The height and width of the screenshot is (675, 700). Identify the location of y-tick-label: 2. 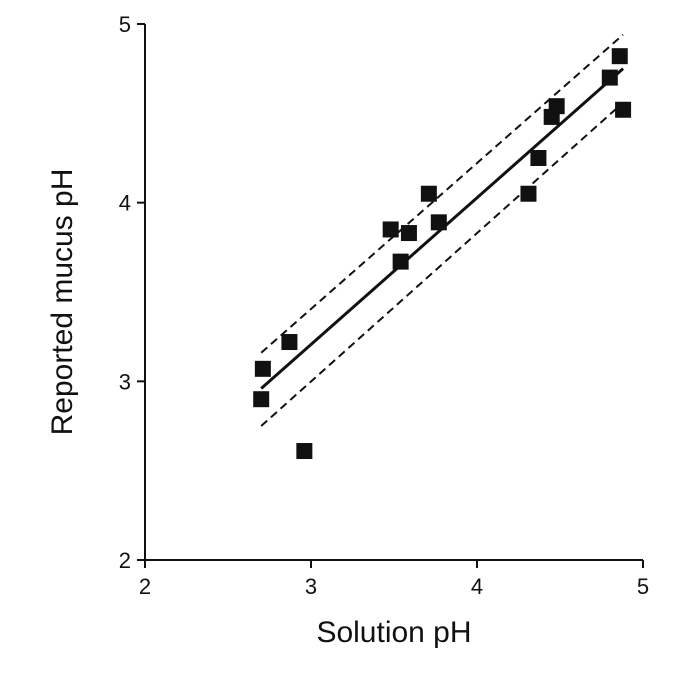
(125, 560).